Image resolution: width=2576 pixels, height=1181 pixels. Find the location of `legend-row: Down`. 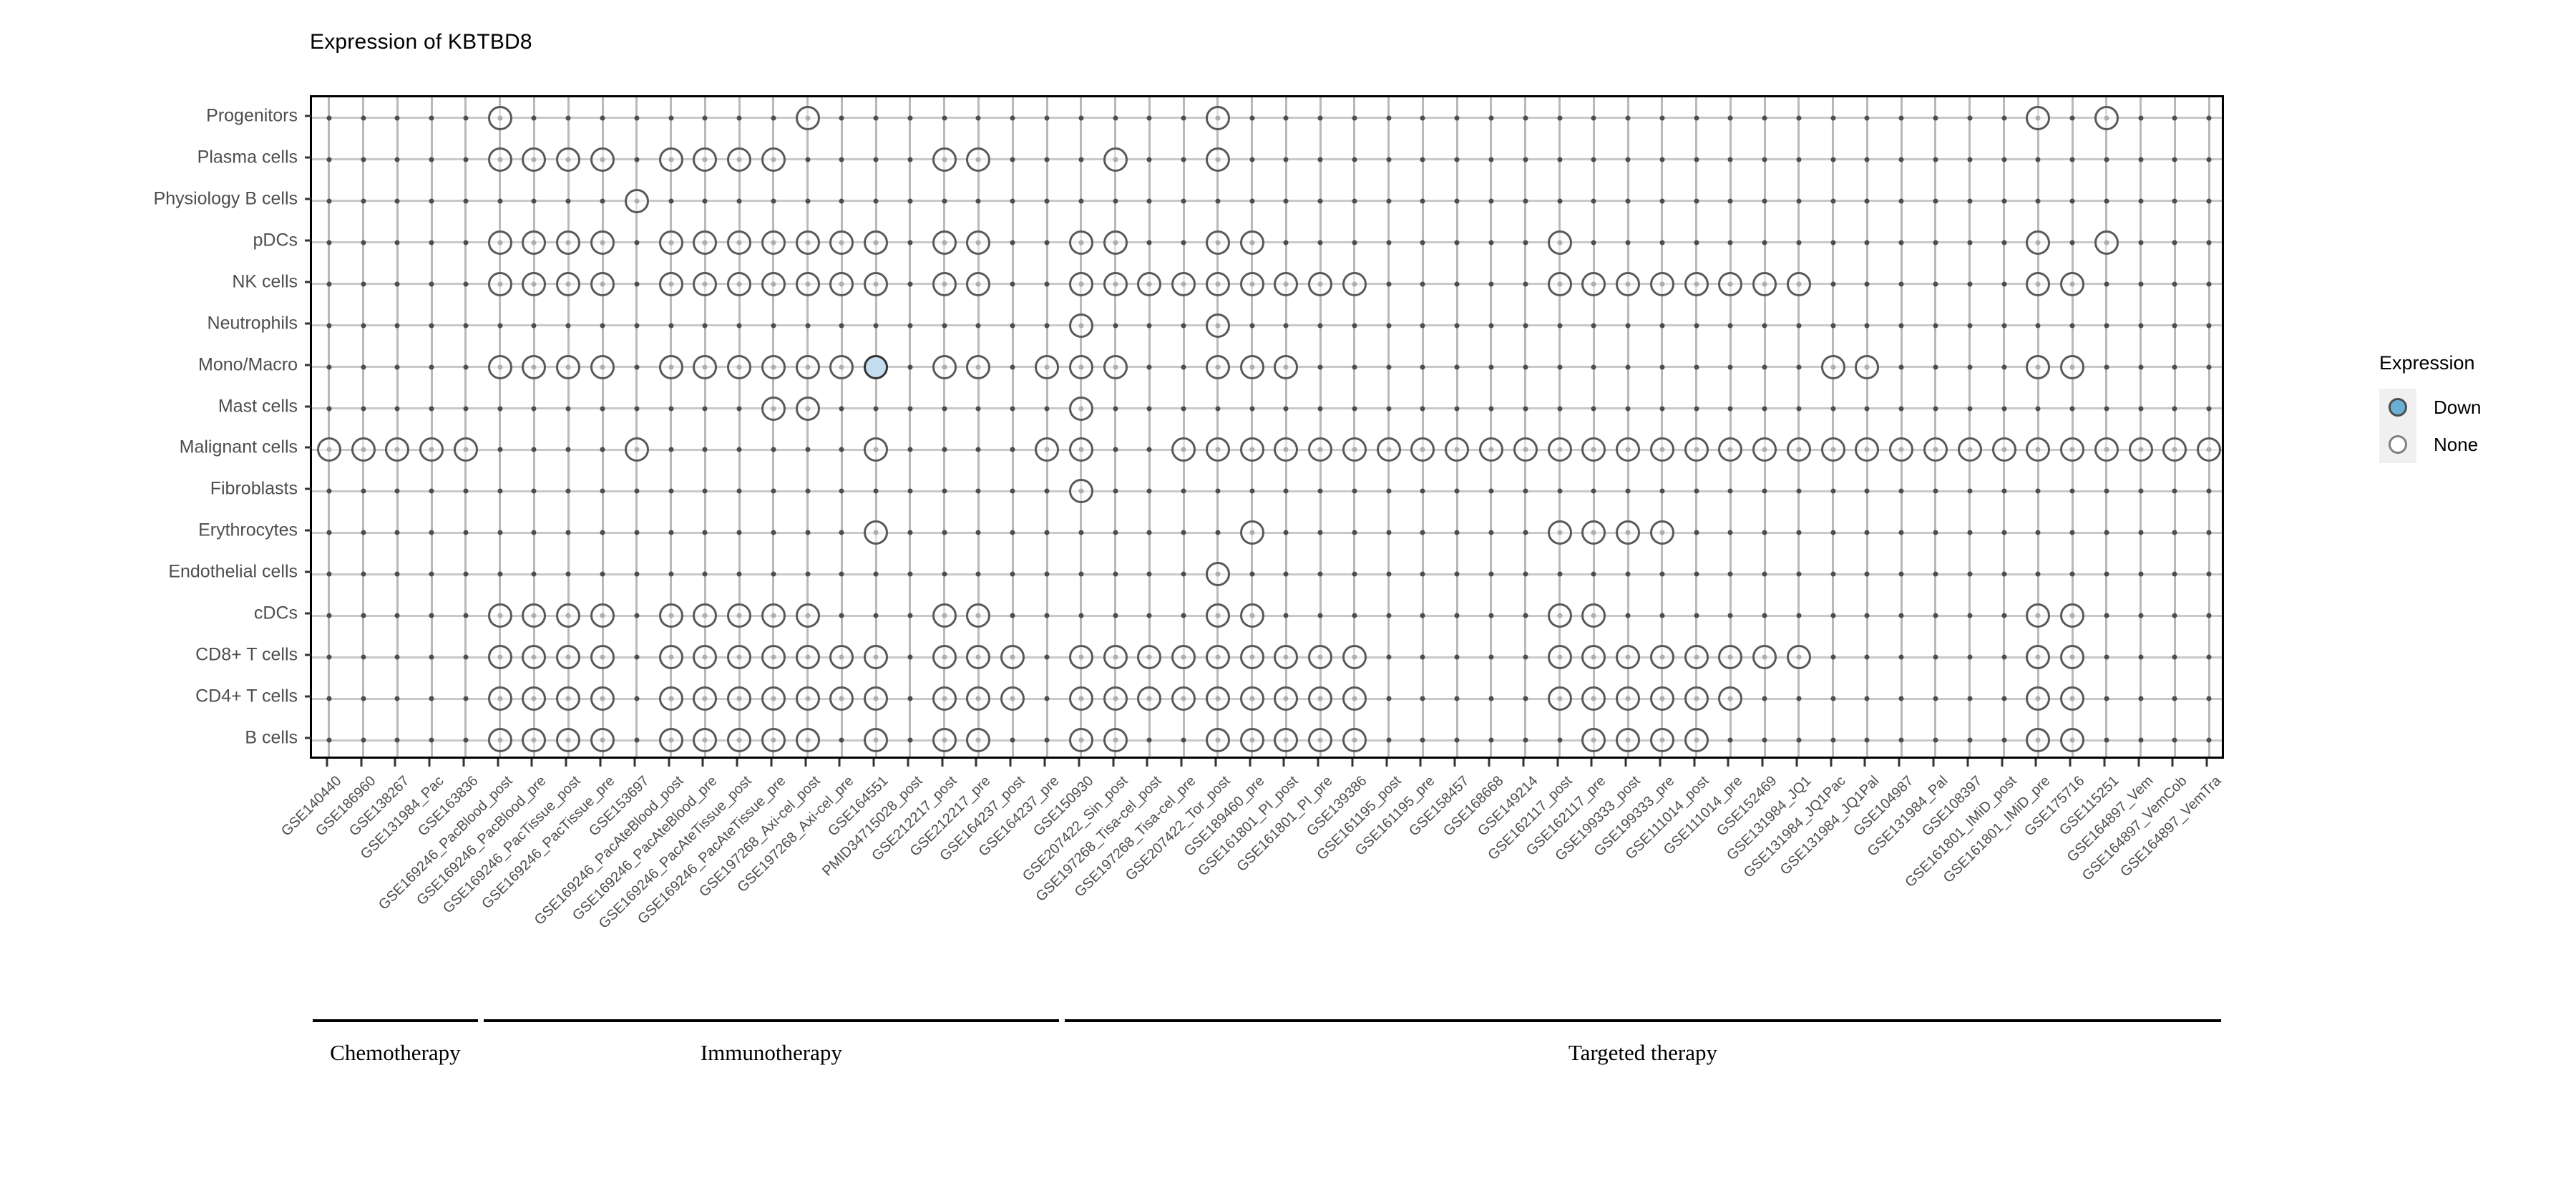

legend-row: Down is located at coordinates (2430, 407).